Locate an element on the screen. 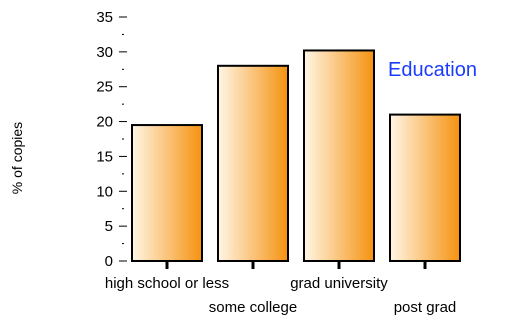 This screenshot has width=516, height=320. x-category-label: high school or less is located at coordinates (167, 283).